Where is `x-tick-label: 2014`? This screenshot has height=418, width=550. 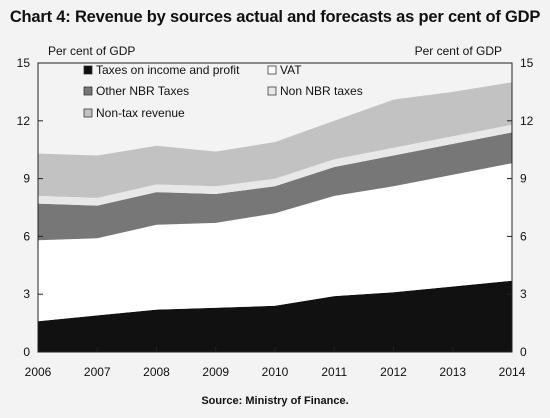
x-tick-label: 2014 is located at coordinates (512, 372).